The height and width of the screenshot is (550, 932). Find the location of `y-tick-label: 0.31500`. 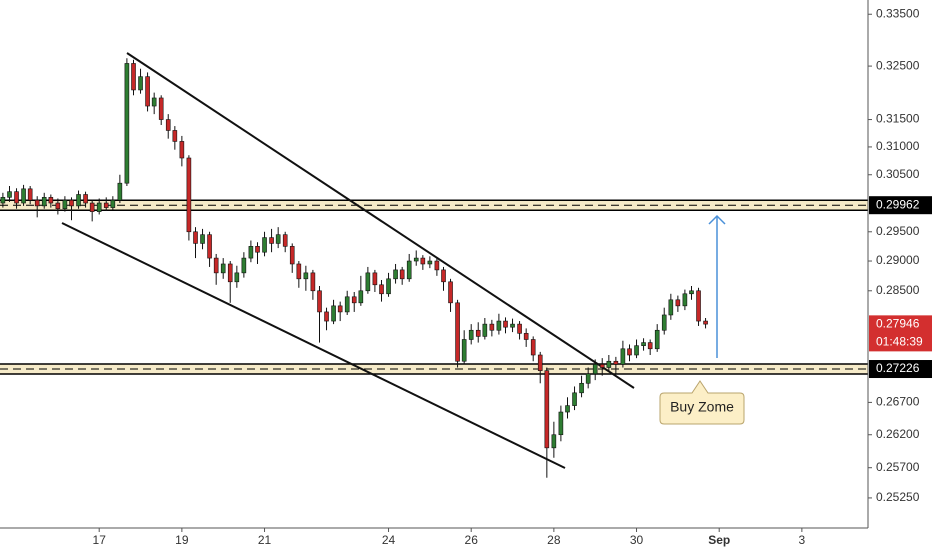

y-tick-label: 0.31500 is located at coordinates (898, 119).